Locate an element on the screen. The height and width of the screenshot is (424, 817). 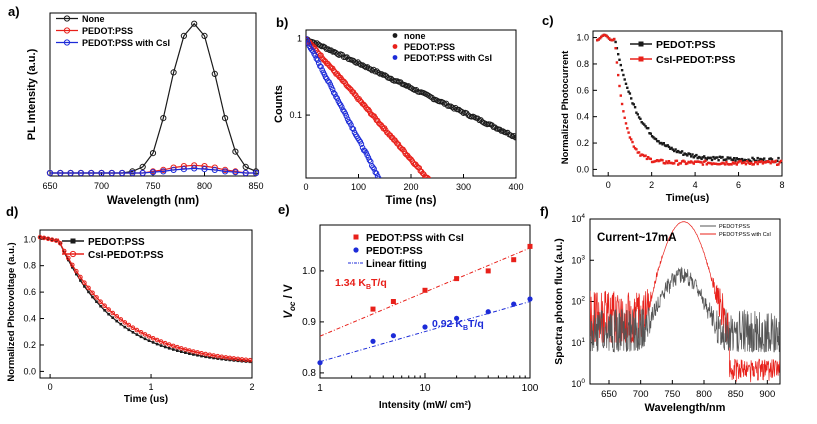
x-tick-label: 0 is located at coordinates (608, 185).